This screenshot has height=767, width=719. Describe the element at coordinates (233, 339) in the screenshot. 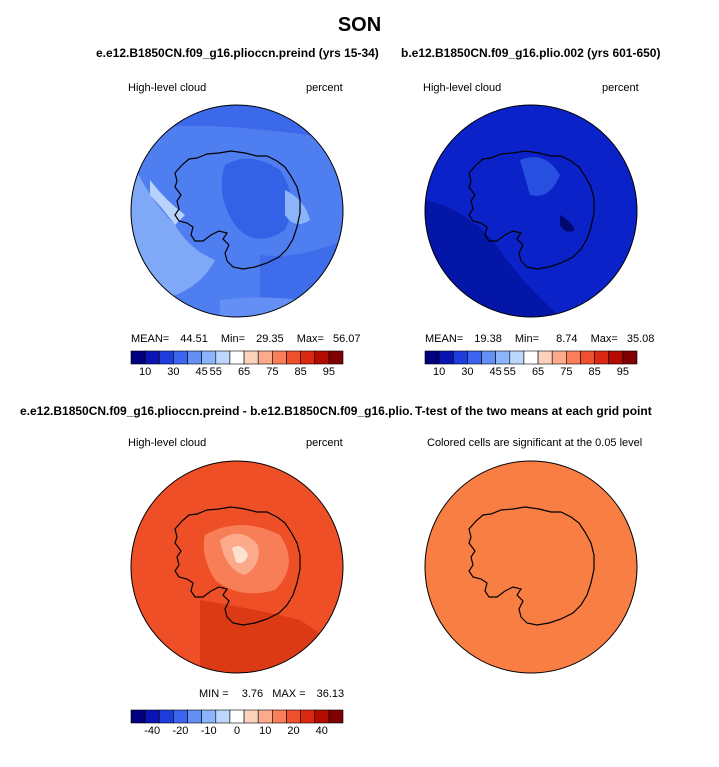

I see `panel-1-min-label: Min=` at that location.